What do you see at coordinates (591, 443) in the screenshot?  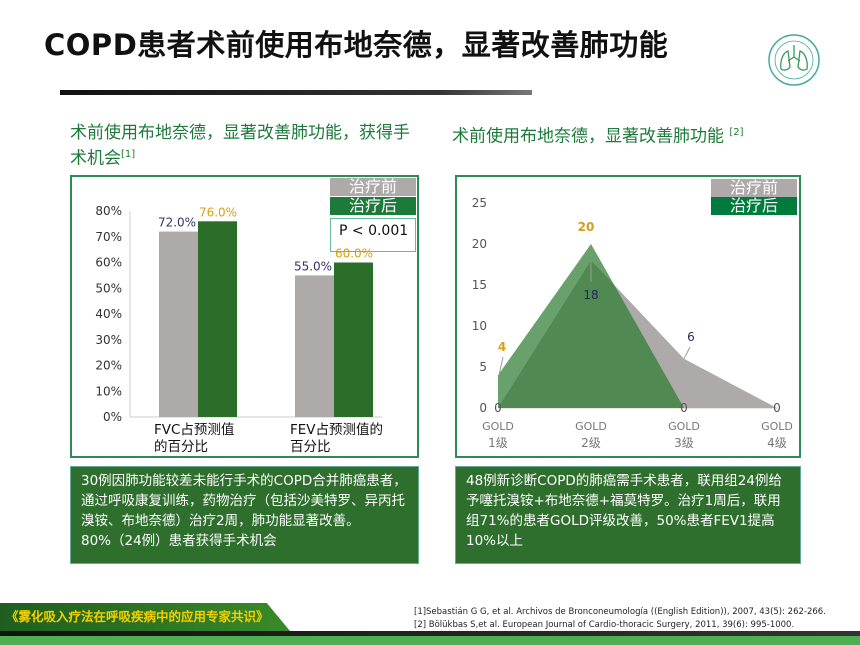 I see `x-category-label: 2级` at bounding box center [591, 443].